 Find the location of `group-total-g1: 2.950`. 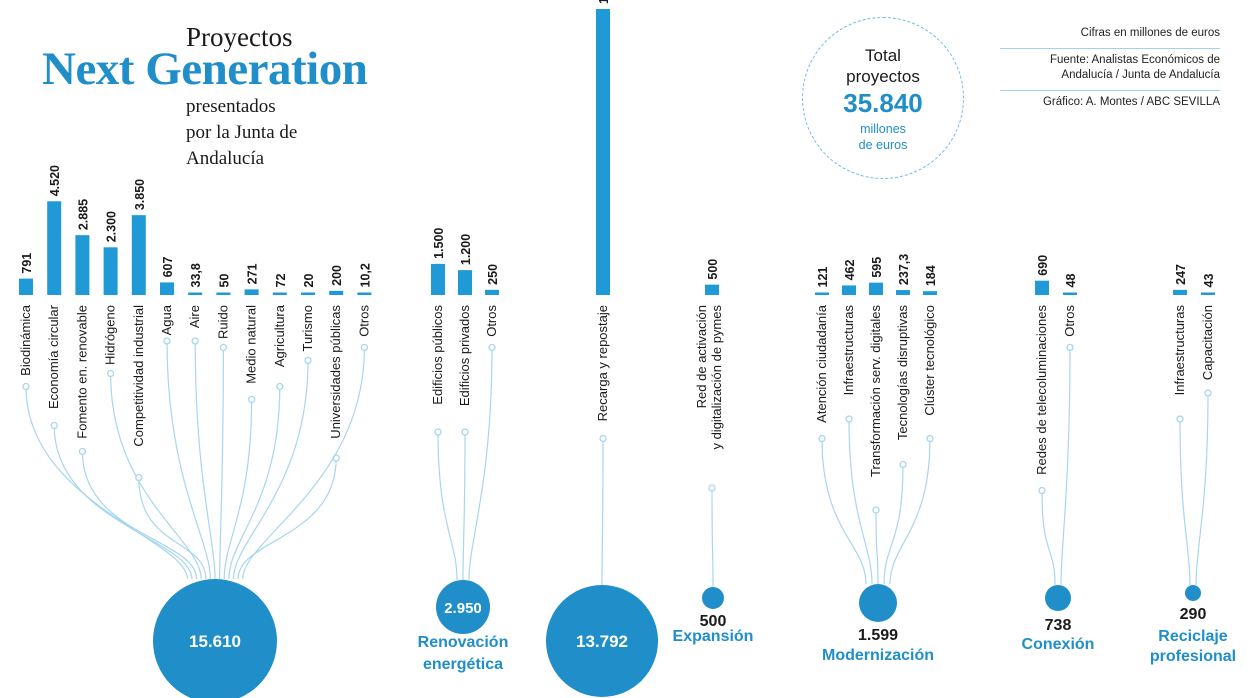

group-total-g1: 2.950 is located at coordinates (463, 608).